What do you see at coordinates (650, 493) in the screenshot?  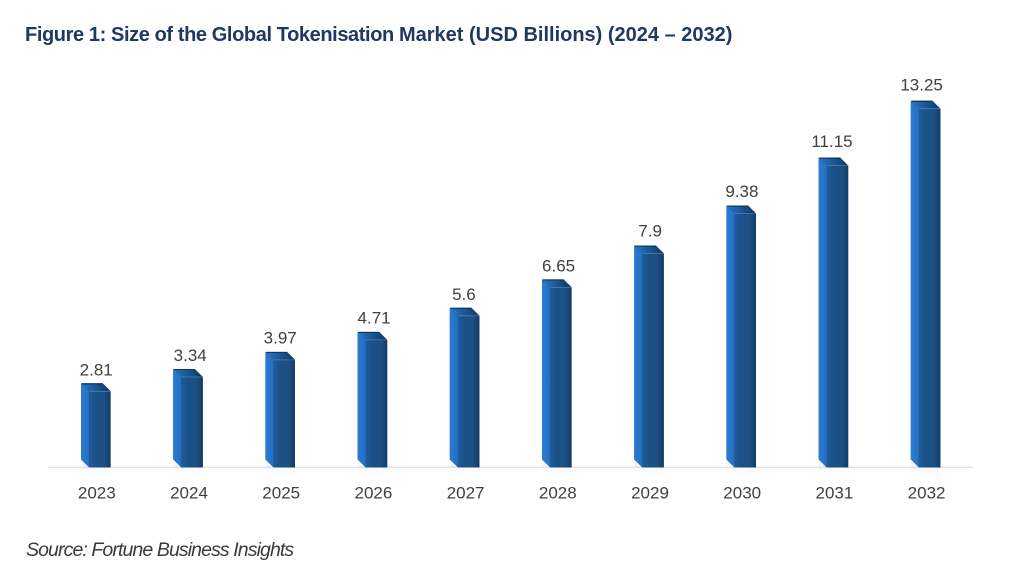 I see `svg-text: 2029` at bounding box center [650, 493].